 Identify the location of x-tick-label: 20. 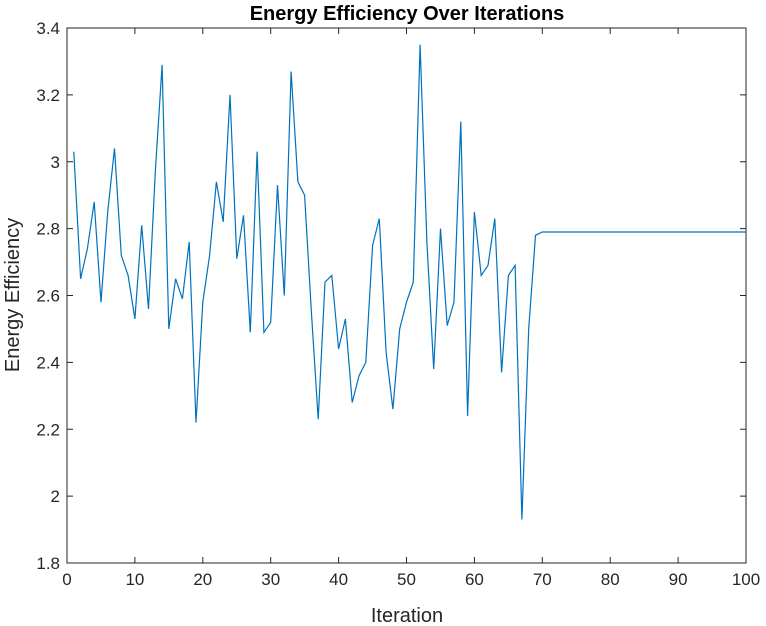
(202, 579).